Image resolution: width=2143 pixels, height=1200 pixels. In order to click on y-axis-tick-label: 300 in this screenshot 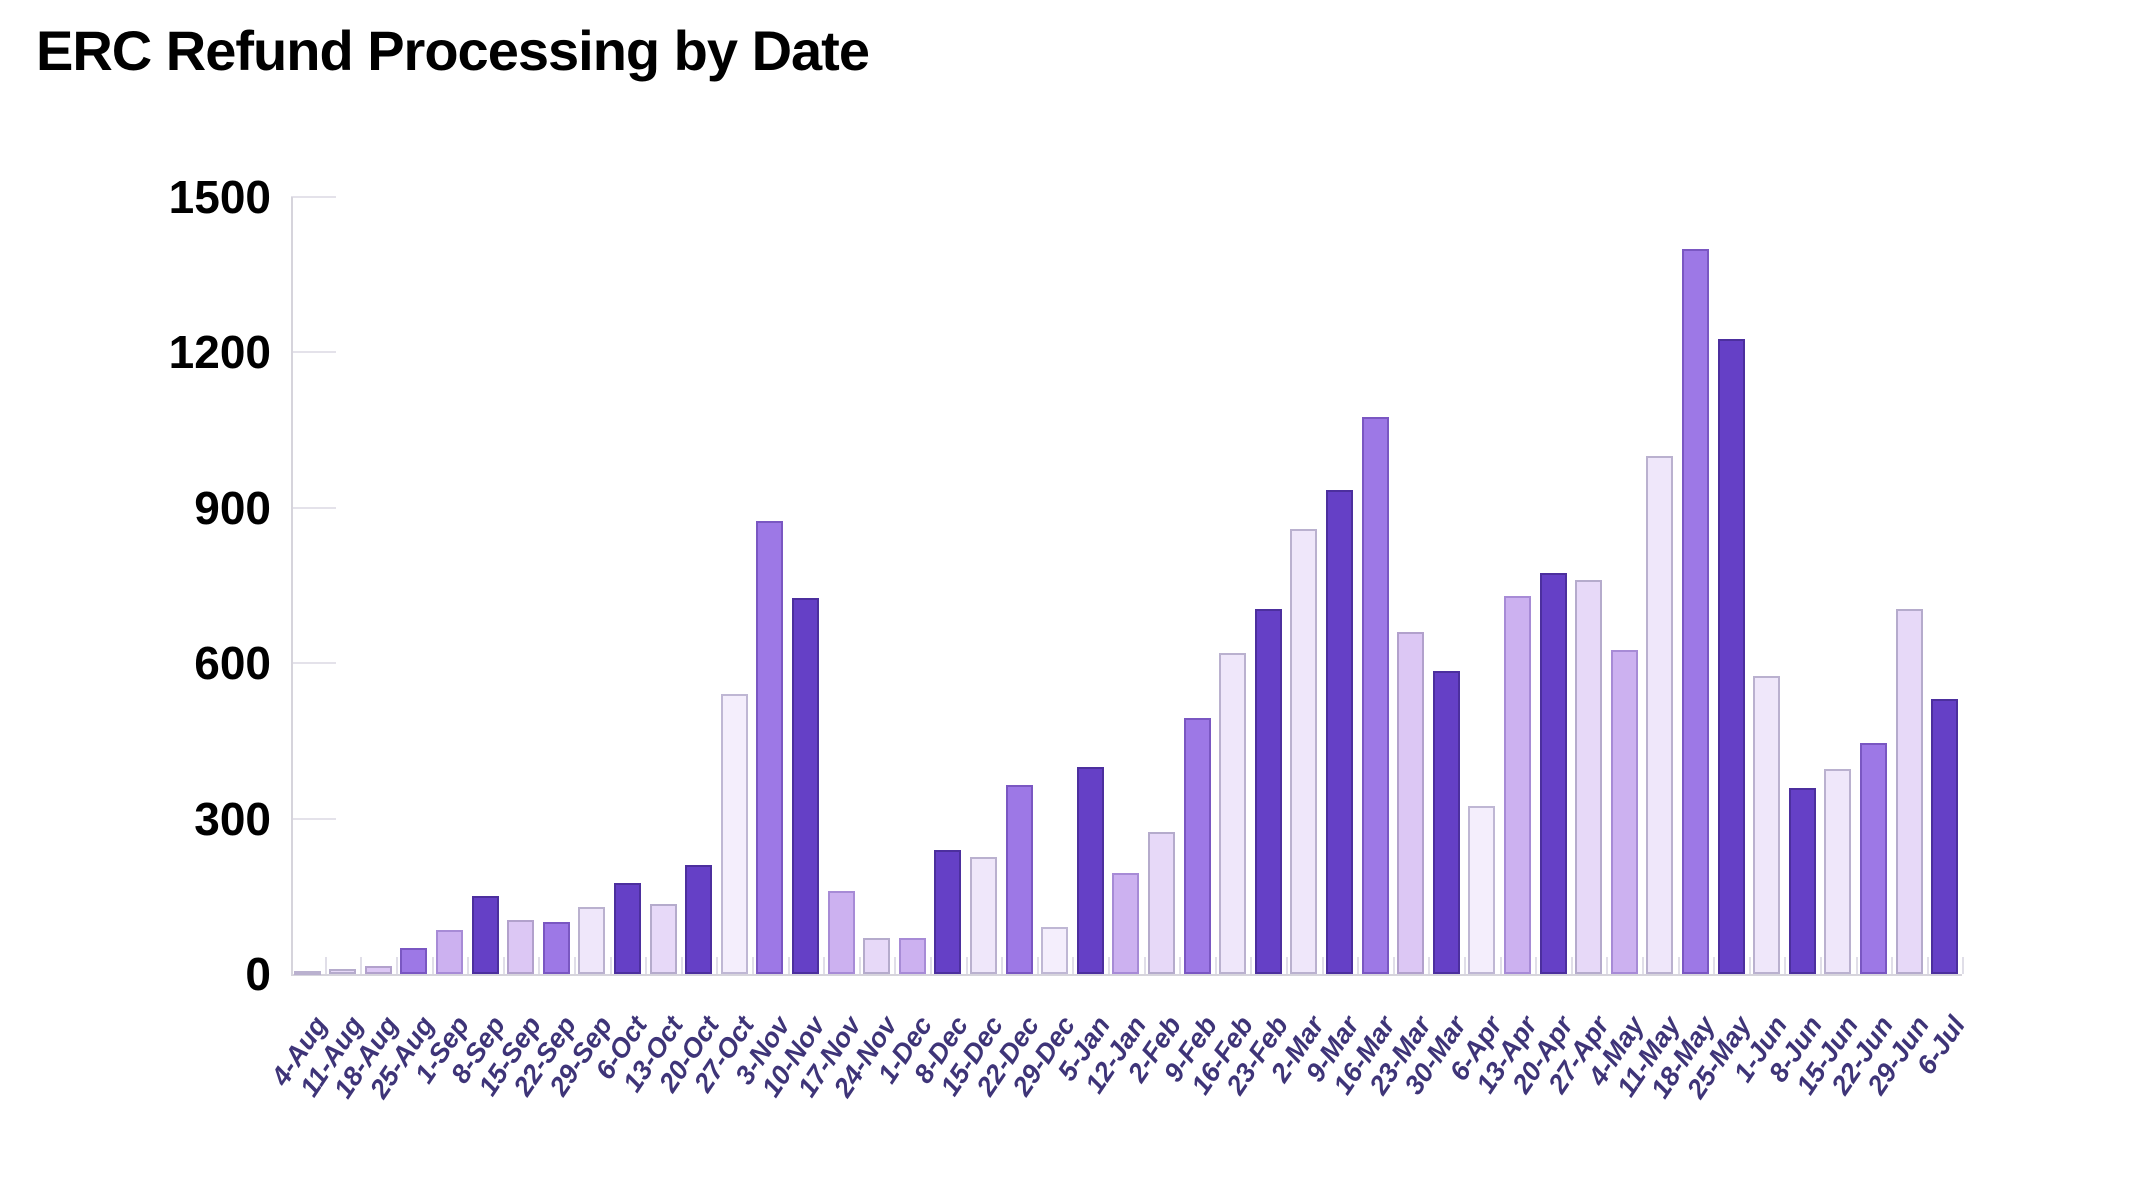, I will do `click(232, 818)`.